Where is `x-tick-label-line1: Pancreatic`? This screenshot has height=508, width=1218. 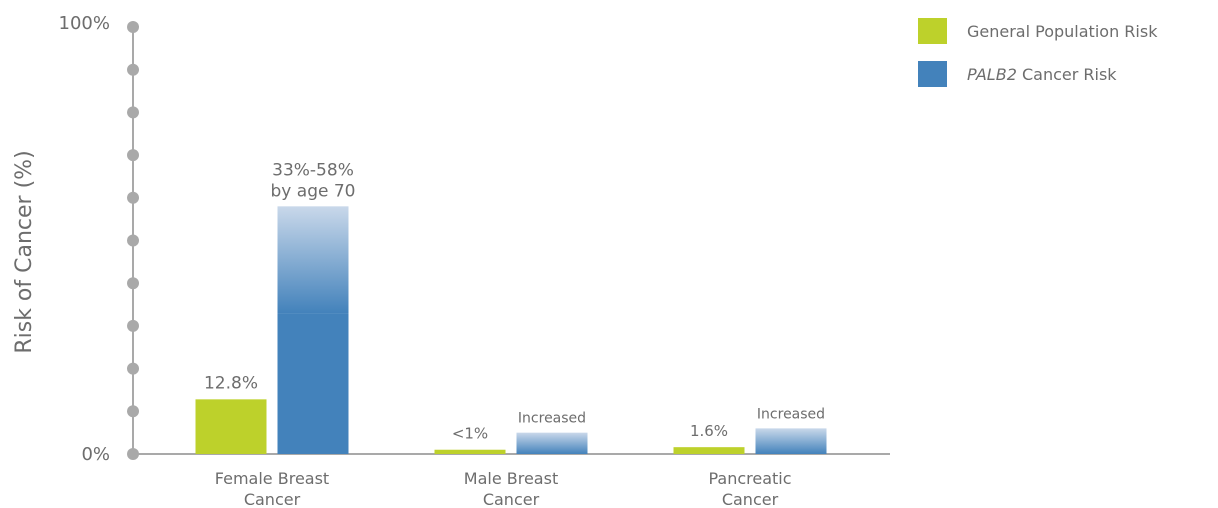
x-tick-label-line1: Pancreatic is located at coordinates (749, 478).